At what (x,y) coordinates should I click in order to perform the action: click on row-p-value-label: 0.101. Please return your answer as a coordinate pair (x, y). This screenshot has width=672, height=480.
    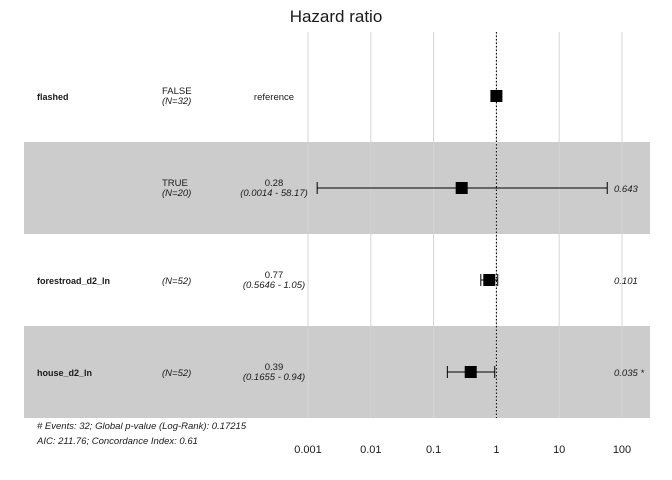
    Looking at the image, I should click on (626, 281).